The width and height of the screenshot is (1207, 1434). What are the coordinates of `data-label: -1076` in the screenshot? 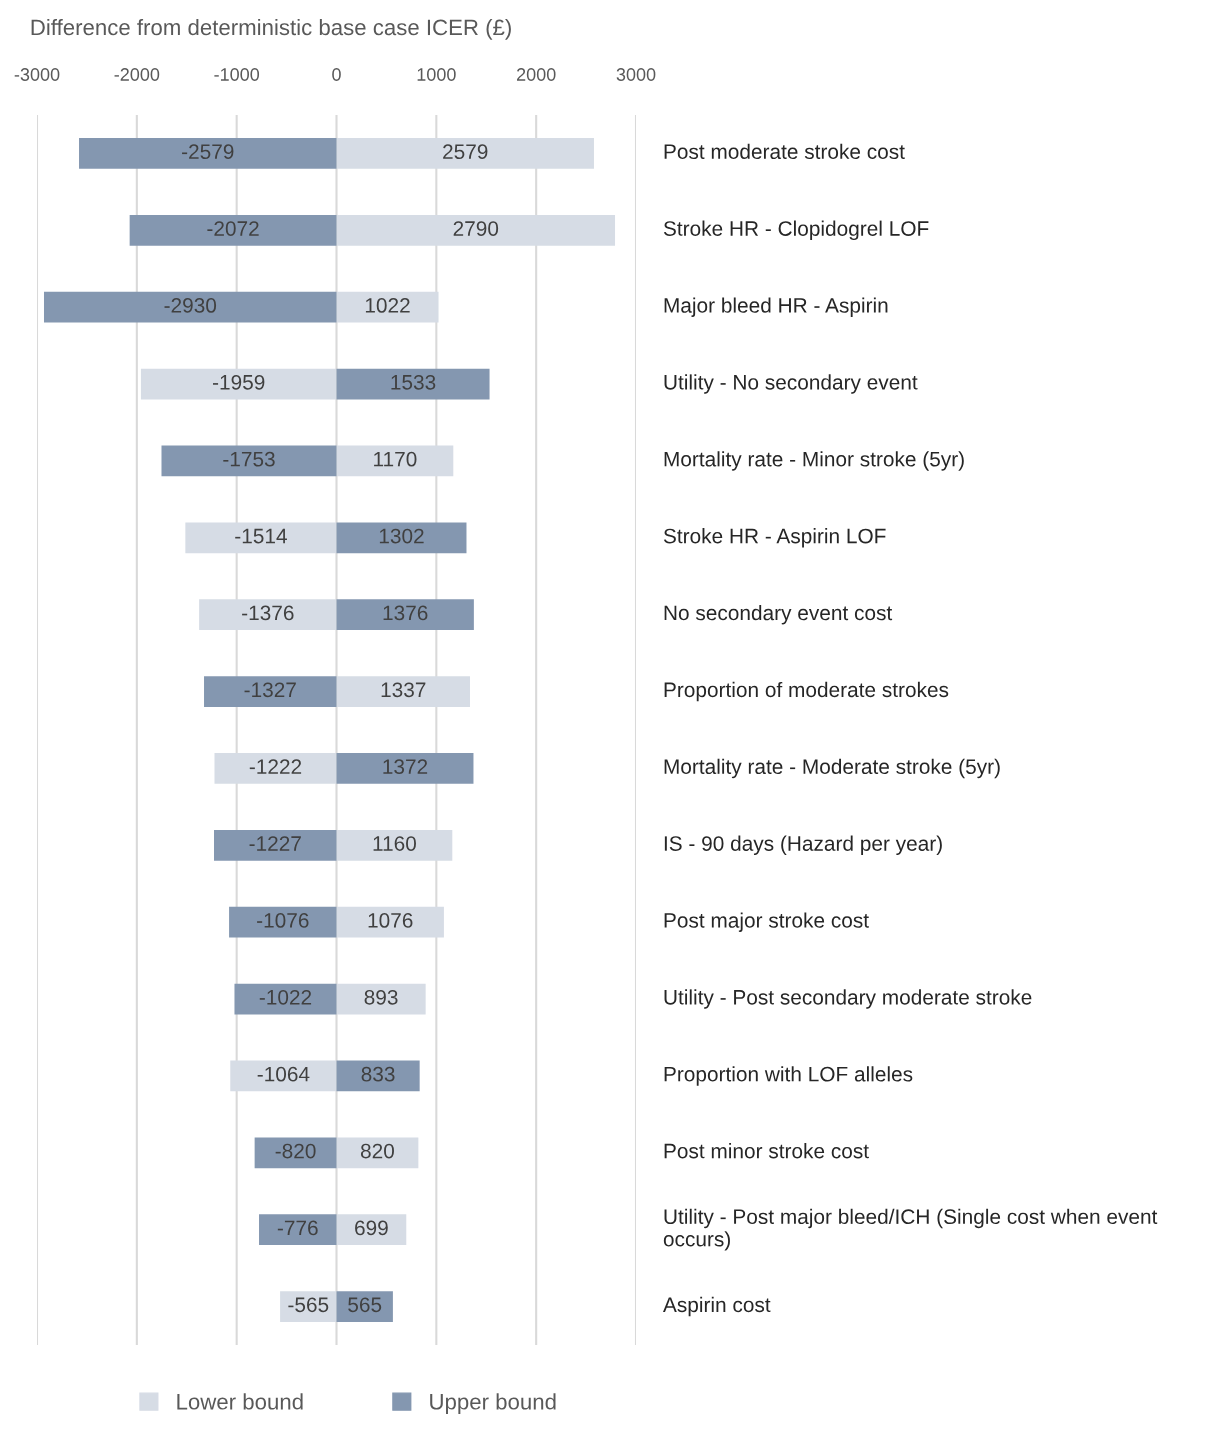 It's located at (283, 920).